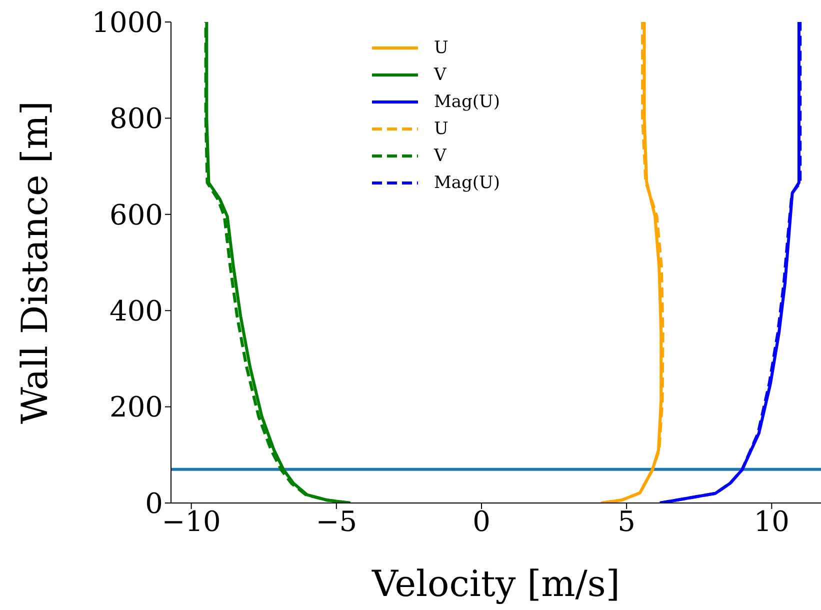 The width and height of the screenshot is (821, 610). Describe the element at coordinates (127, 22) in the screenshot. I see `y-tick-label: 1000` at that location.